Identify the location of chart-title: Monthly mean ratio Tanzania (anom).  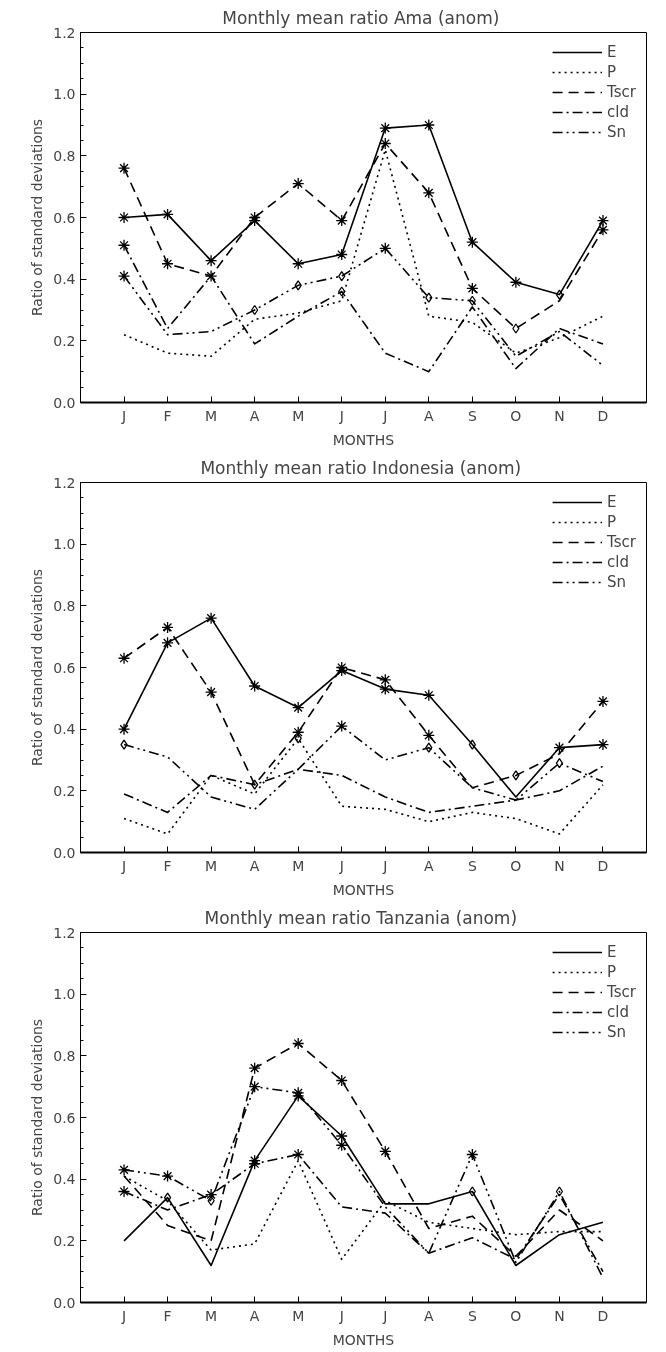
(361, 917).